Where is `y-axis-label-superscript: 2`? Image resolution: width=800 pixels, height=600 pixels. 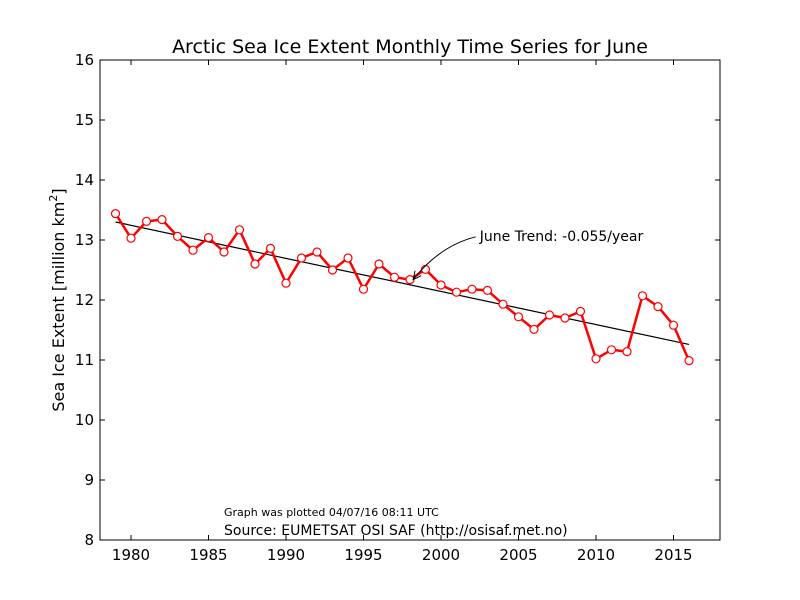 y-axis-label-superscript: 2 is located at coordinates (53, 198).